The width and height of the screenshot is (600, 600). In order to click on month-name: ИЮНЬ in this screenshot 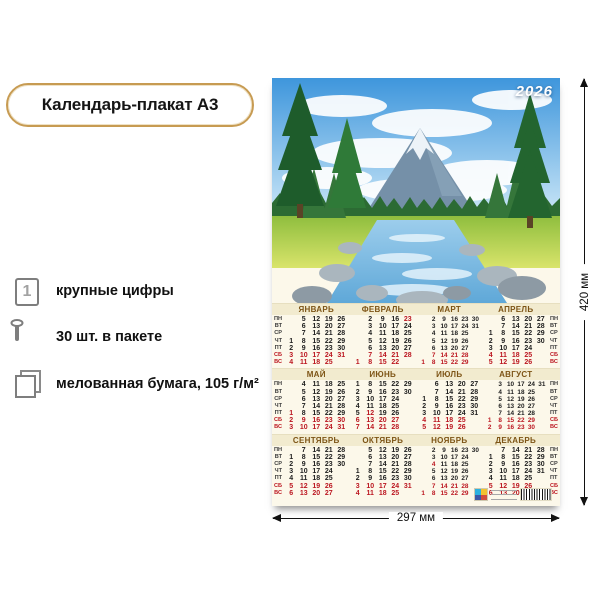, I will do `click(383, 375)`.